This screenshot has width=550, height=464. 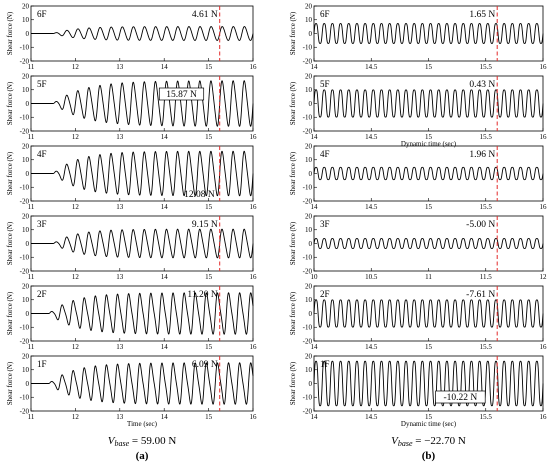 What do you see at coordinates (429, 144) in the screenshot?
I see `x-axis-label: Dynamic time (sec)` at bounding box center [429, 144].